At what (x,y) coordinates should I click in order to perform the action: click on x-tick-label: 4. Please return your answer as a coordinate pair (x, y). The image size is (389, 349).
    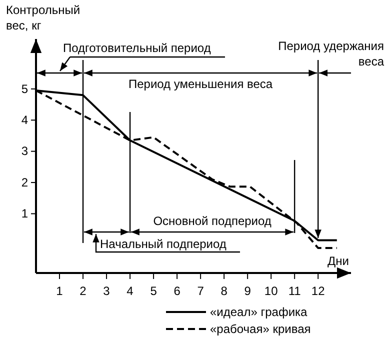
    Looking at the image, I should click on (130, 291).